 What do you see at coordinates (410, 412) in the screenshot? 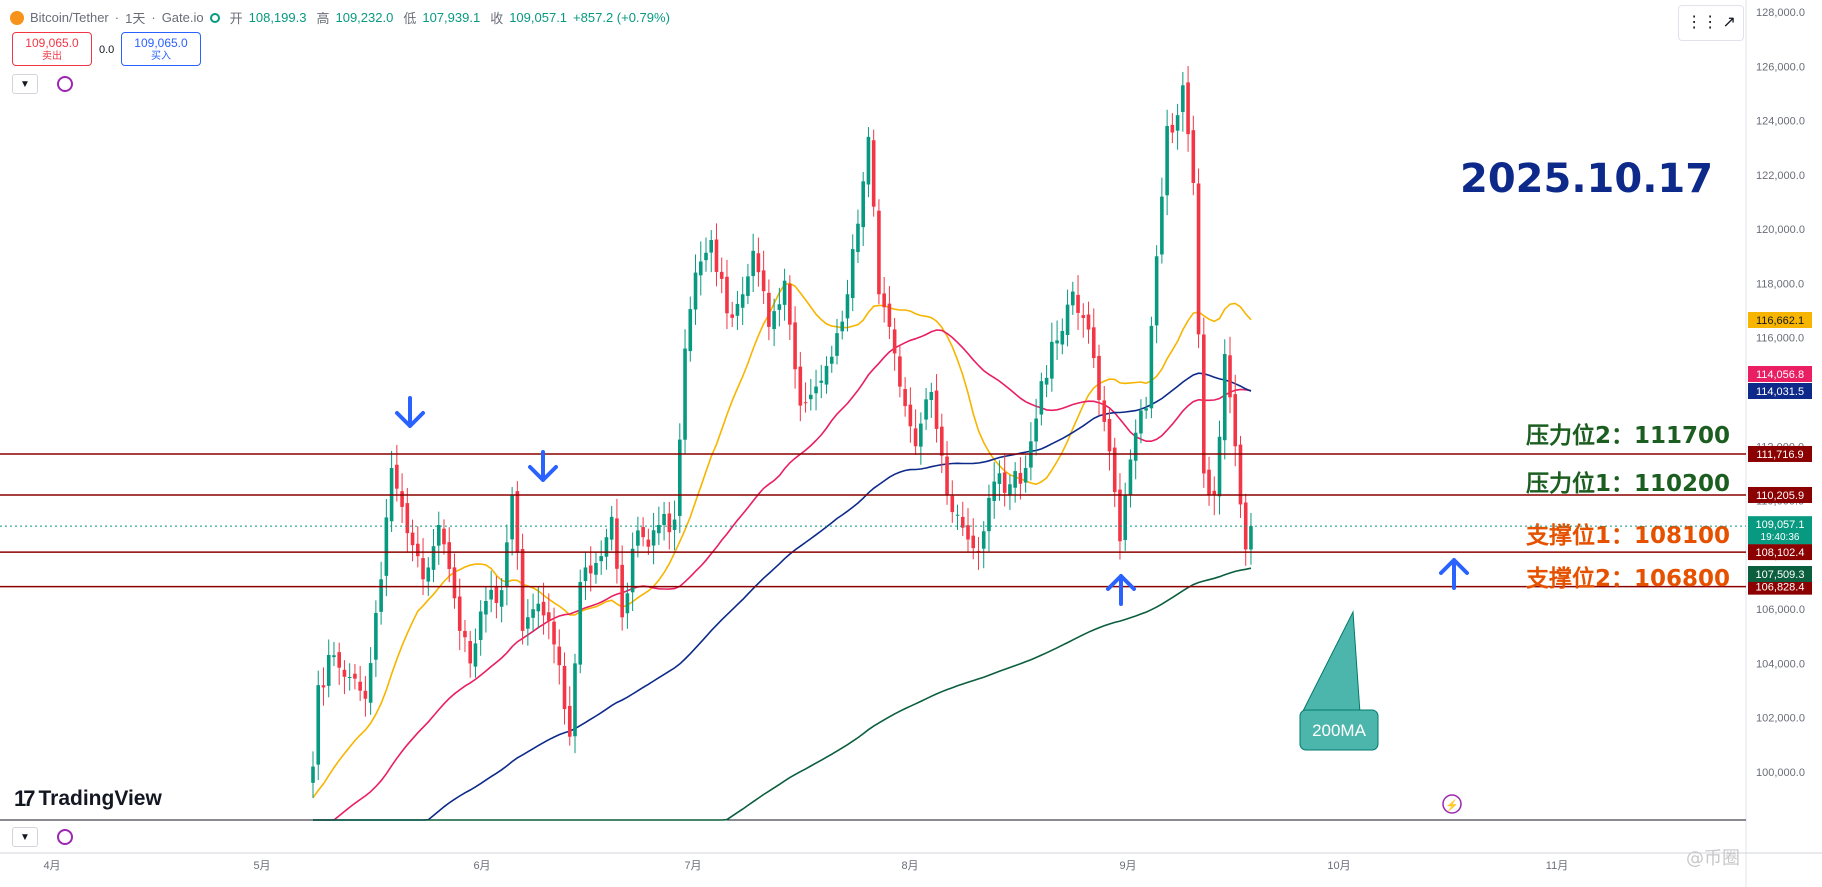
I see `arrow-down-icon` at bounding box center [410, 412].